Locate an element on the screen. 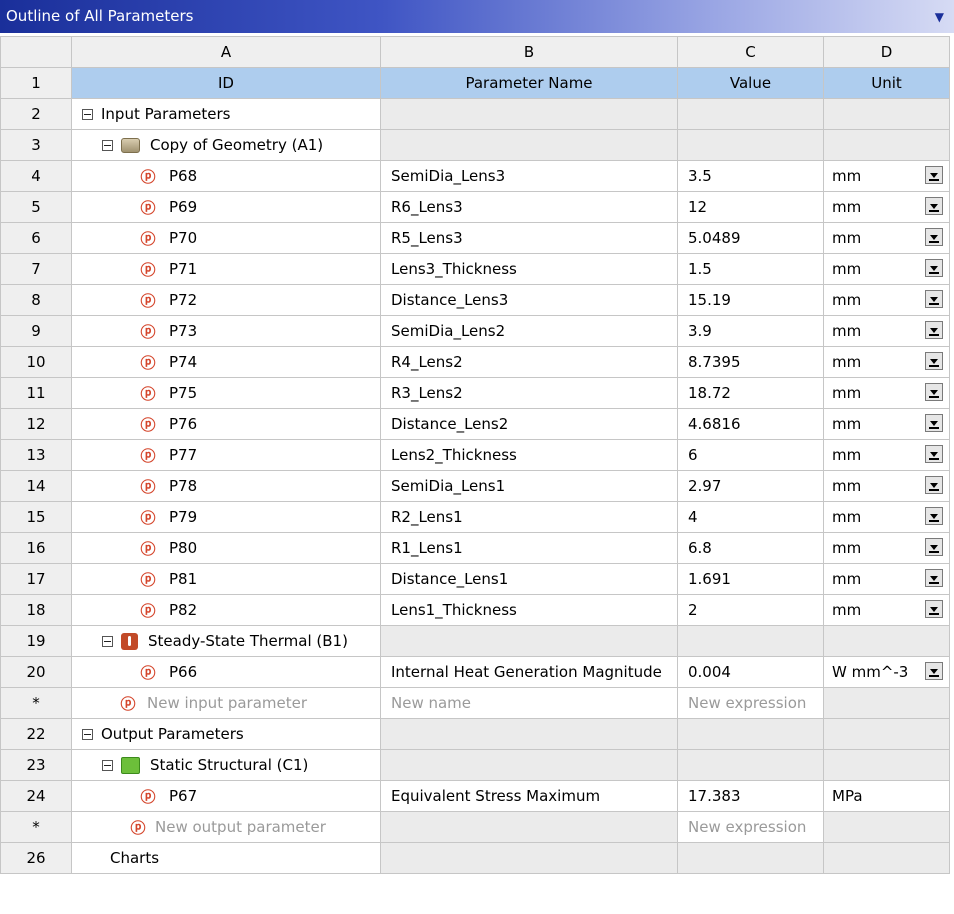 The image size is (954, 914). parameter-row: 6 ⓟ P70 R5_Lens3 5.0489 mm is located at coordinates (475, 238).